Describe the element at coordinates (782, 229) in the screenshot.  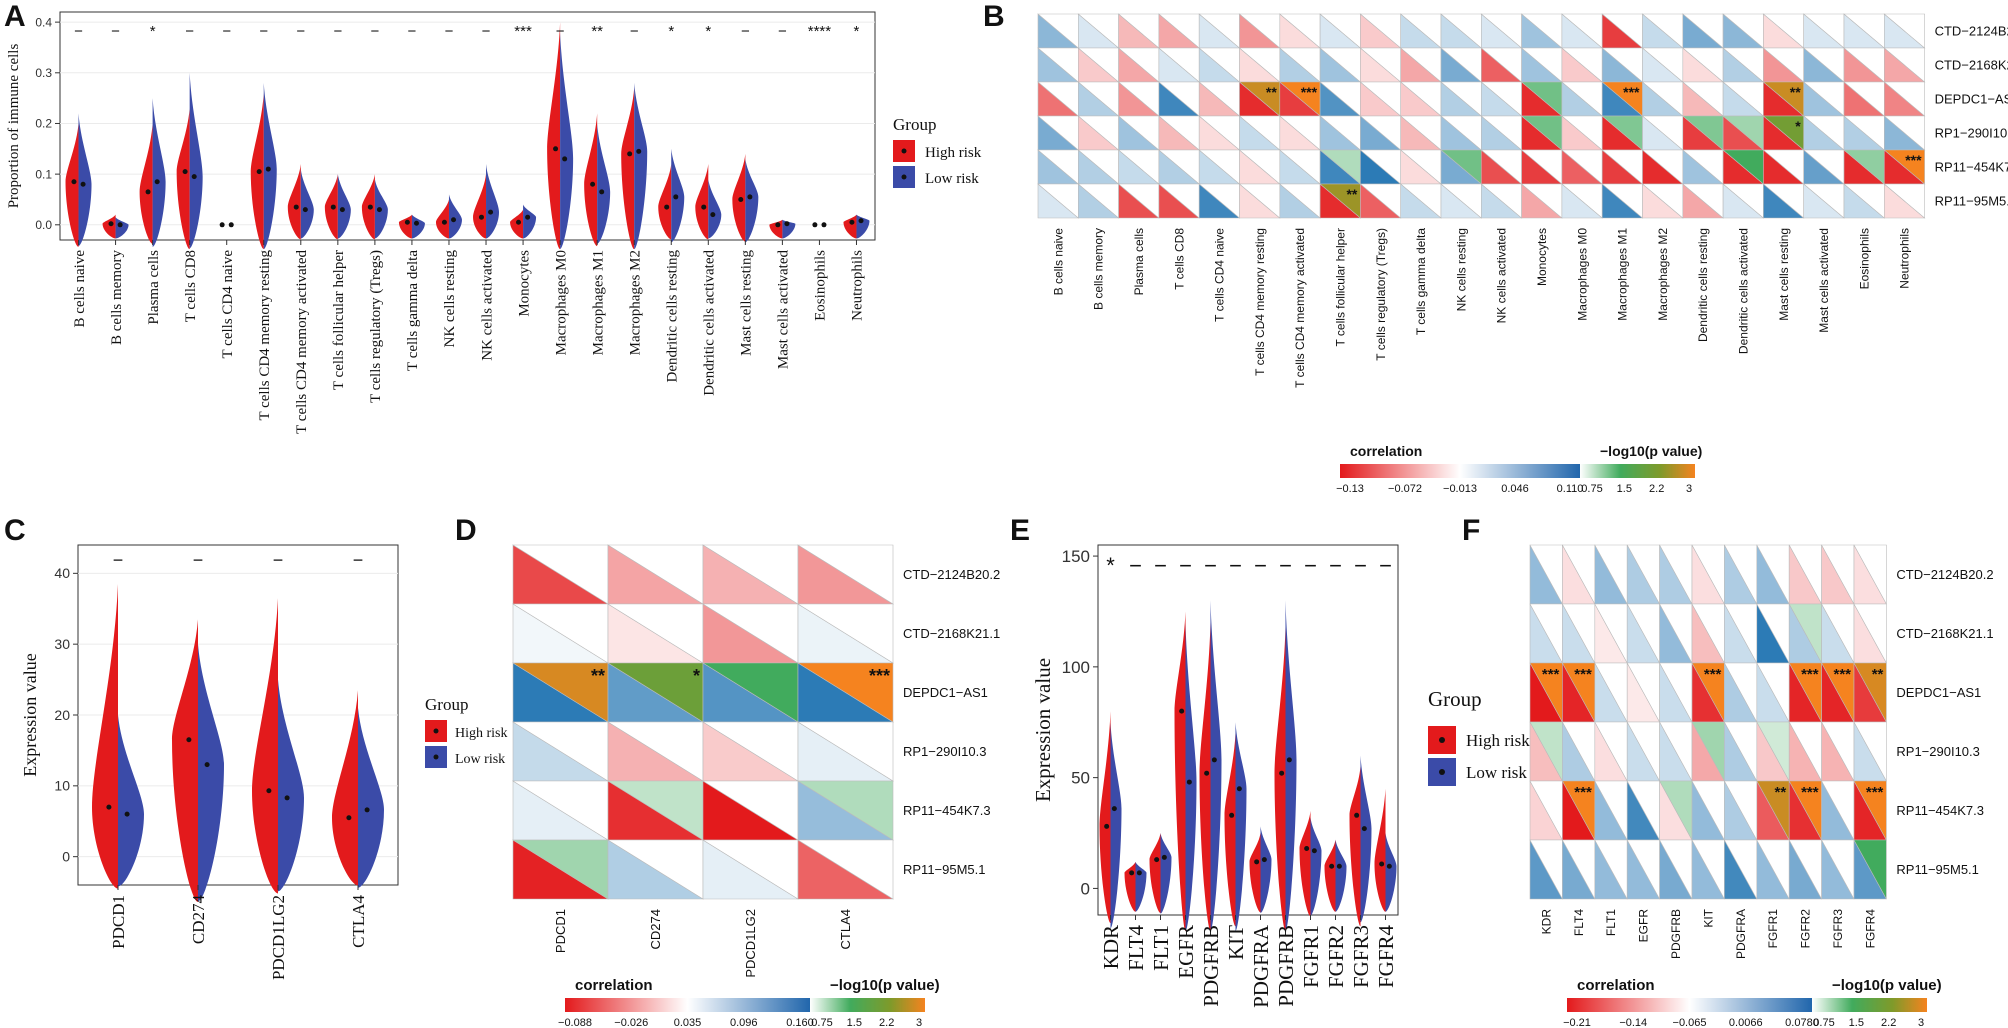
I see `violin-mast-cells-activated` at that location.